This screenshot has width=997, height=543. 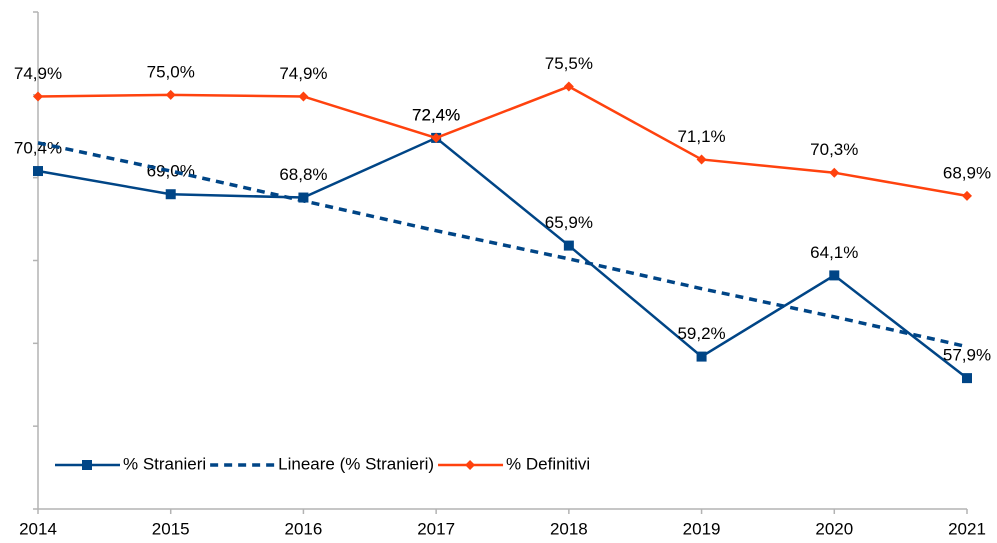 I want to click on legend-label: Lineare (% Stranieri), so click(x=356, y=463).